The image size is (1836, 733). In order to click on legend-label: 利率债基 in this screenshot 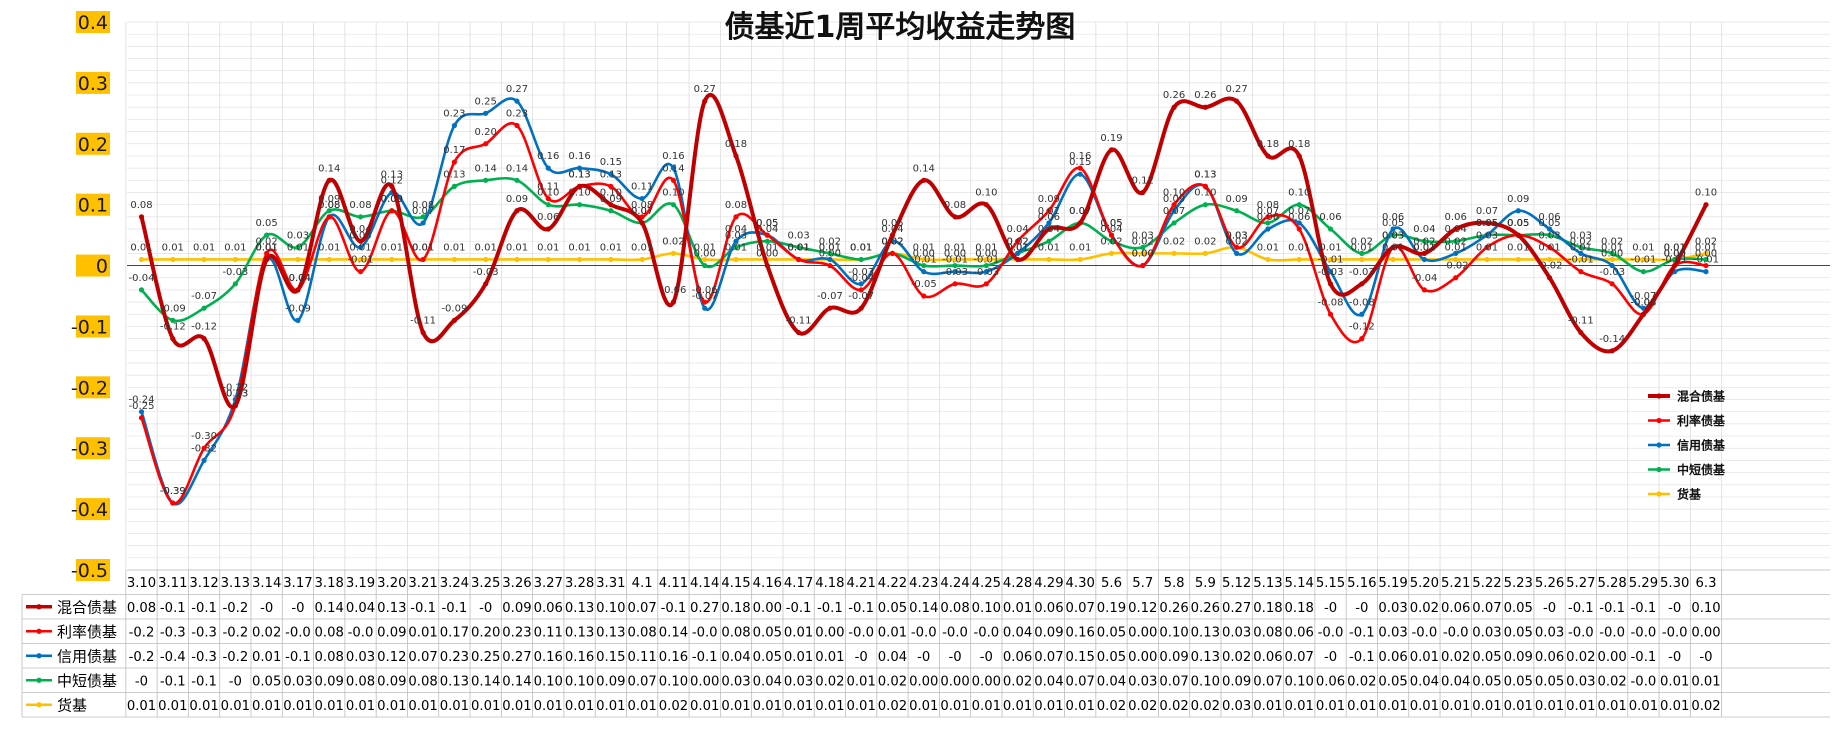, I will do `click(1701, 420)`.